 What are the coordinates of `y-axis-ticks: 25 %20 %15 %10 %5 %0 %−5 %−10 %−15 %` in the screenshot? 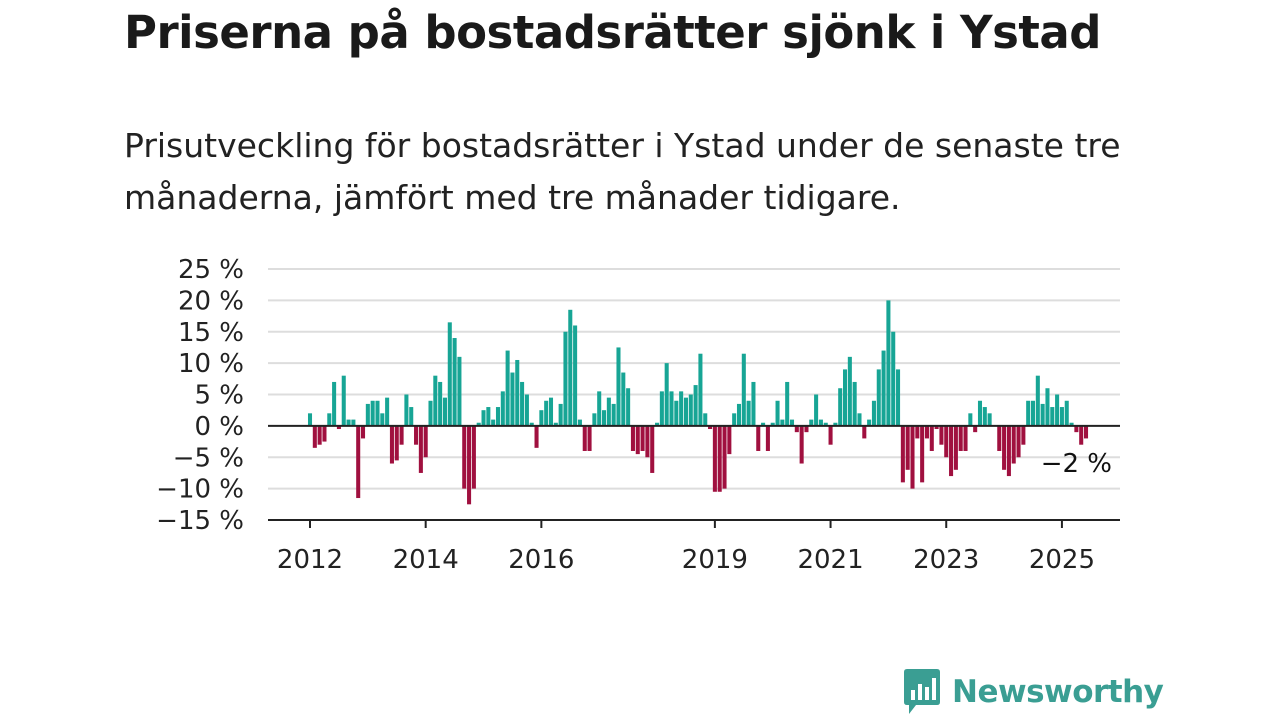 It's located at (200, 395).